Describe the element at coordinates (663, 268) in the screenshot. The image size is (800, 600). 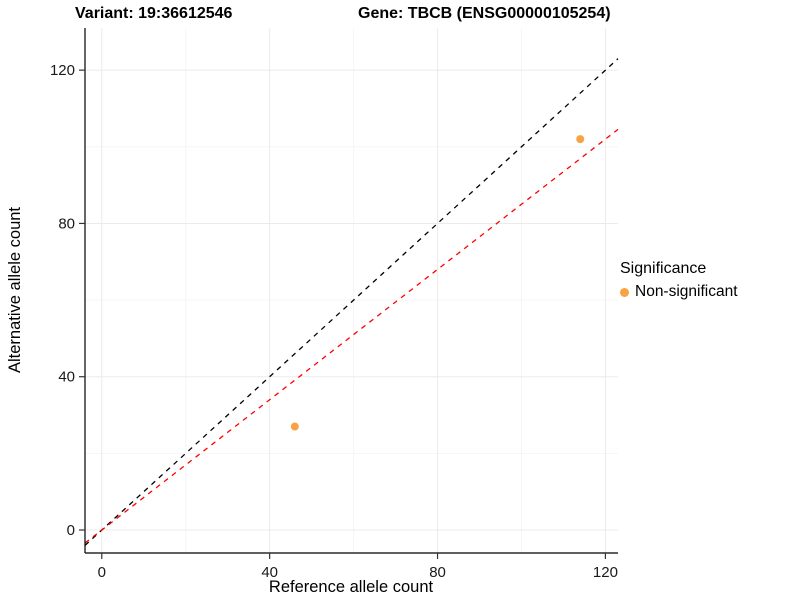
I see `legend-title: Significance` at that location.